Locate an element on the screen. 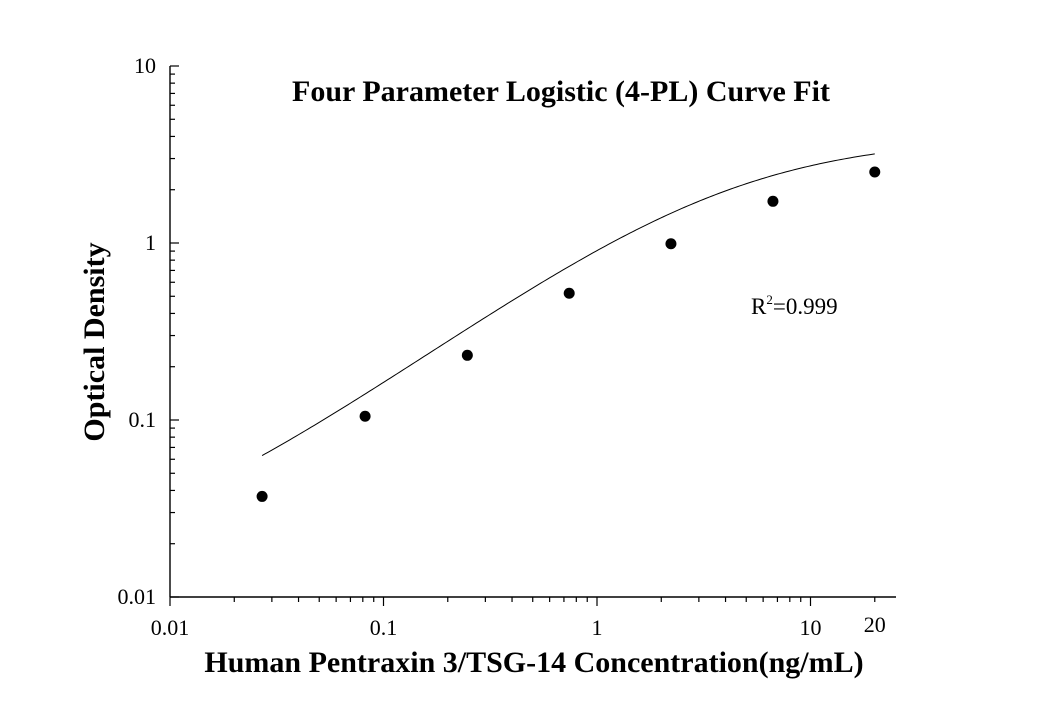 This screenshot has width=1044, height=718. chart-title: Four Parameter Logistic (4-PL) Curve Fit is located at coordinates (561, 91).